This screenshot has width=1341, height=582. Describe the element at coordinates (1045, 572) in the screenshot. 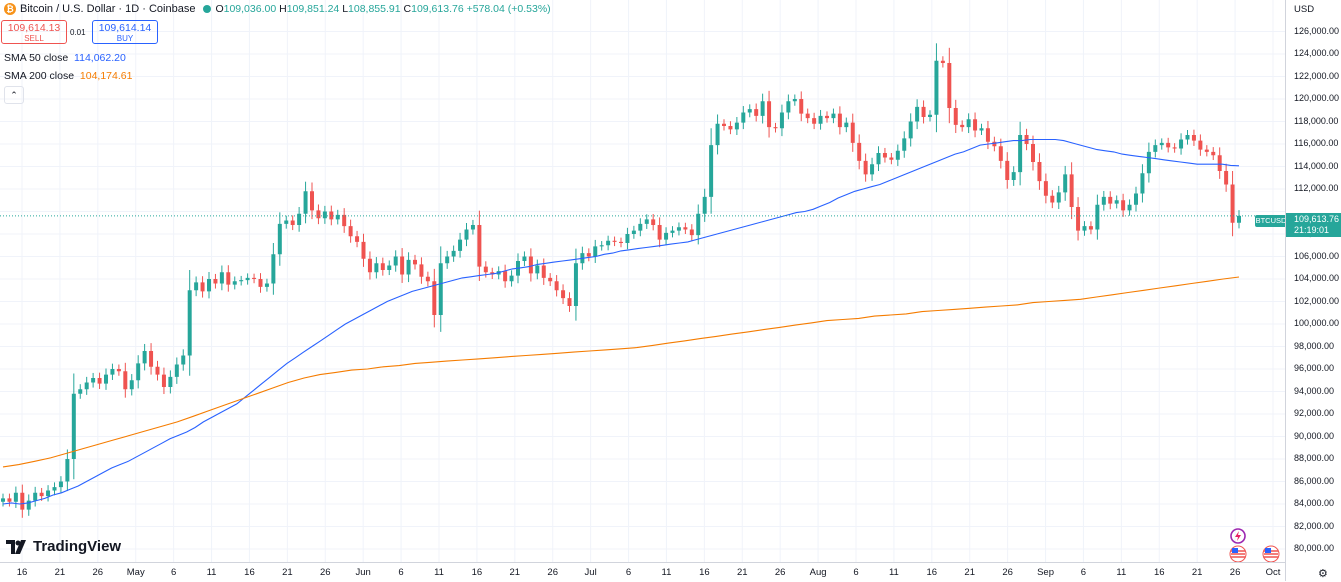

I see `time-tick-label: Sep` at that location.